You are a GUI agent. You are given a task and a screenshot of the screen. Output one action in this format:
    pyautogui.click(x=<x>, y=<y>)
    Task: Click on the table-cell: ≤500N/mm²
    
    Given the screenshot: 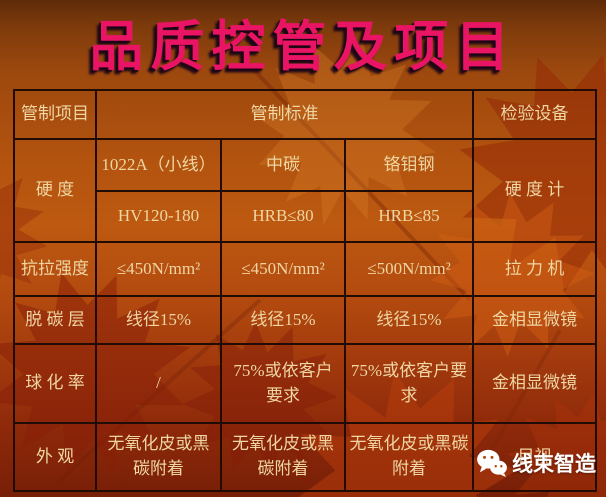 What is the action you would take?
    pyautogui.click(x=409, y=269)
    